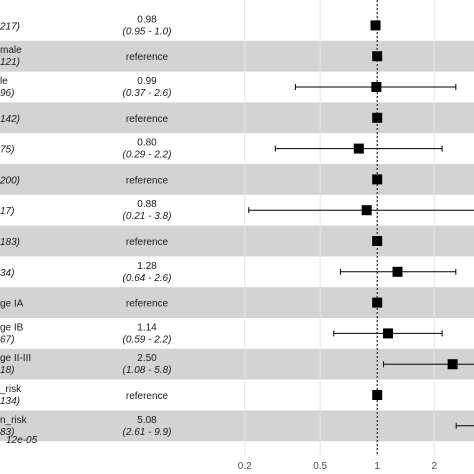  Describe the element at coordinates (147, 420) in the screenshot. I see `row-estimate: 5.08` at that location.